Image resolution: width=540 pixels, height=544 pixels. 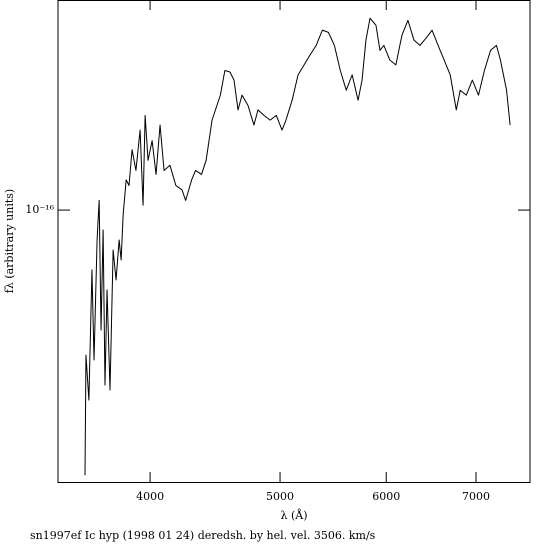 What do you see at coordinates (386, 496) in the screenshot?
I see `x-tick-label: 6000` at bounding box center [386, 496].